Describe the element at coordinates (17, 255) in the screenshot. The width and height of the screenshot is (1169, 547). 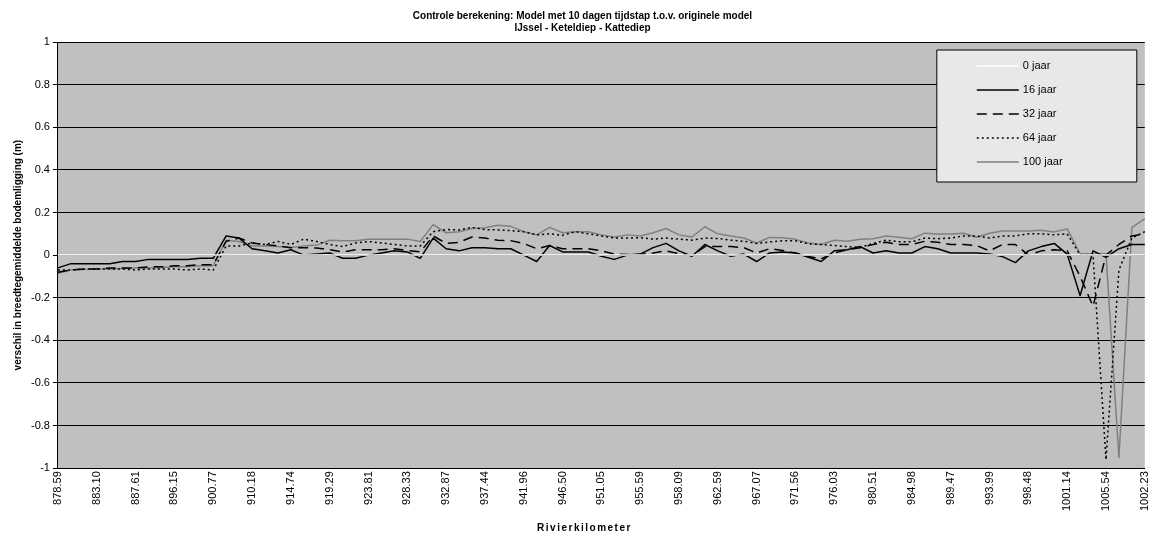
I see `y-axis-title: verschil in breedtegemiddelde bodemligging (m)` at that location.